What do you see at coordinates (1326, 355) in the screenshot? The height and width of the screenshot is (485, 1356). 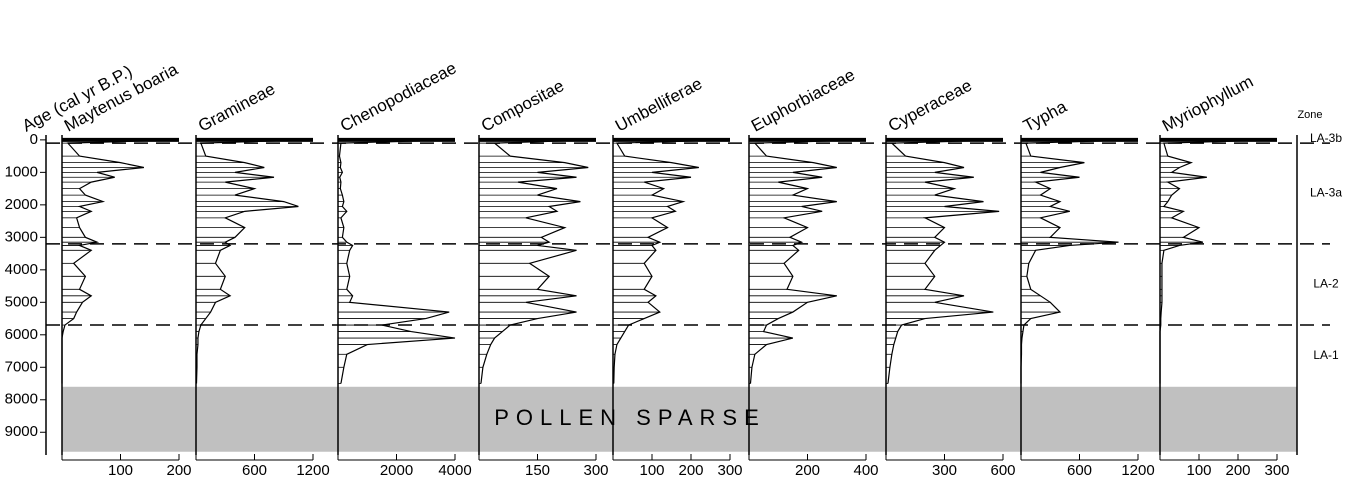 I see `zone-label: LA-1` at bounding box center [1326, 355].